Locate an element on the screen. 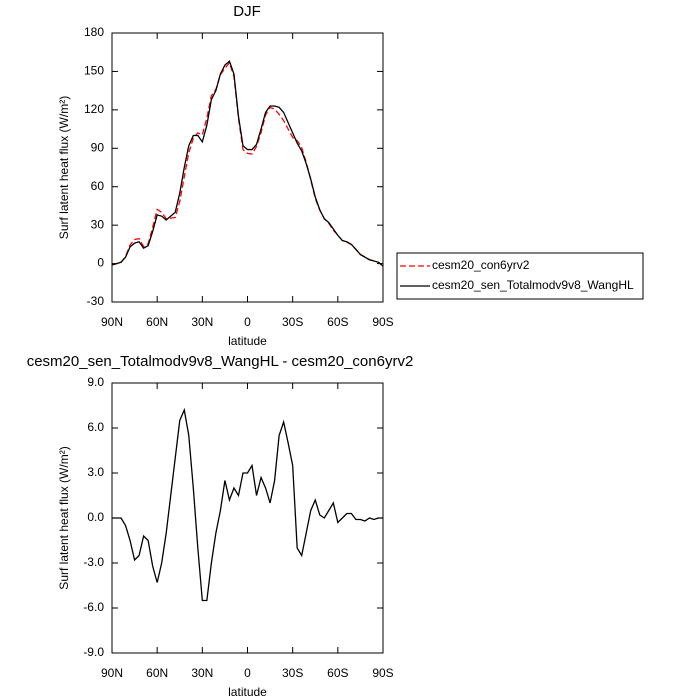 The width and height of the screenshot is (700, 700). y-tick-label: 6.0 is located at coordinates (95, 427).